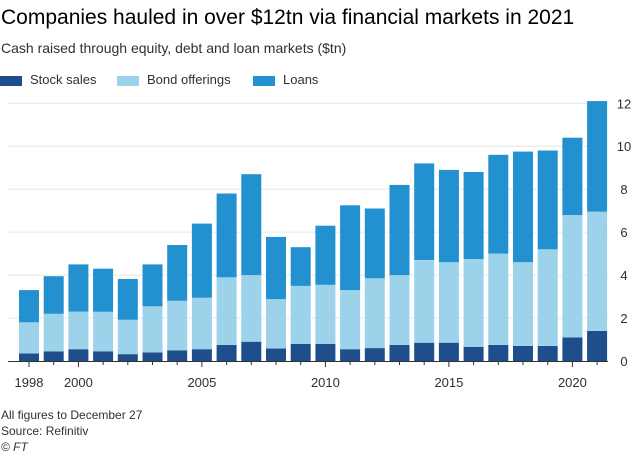 The width and height of the screenshot is (640, 457). What do you see at coordinates (128, 81) in the screenshot?
I see `legend-swatch-bond-offerings` at bounding box center [128, 81].